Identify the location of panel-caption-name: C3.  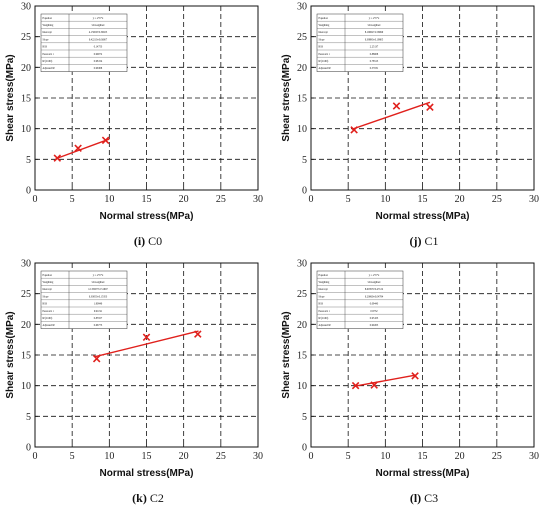
(431, 498).